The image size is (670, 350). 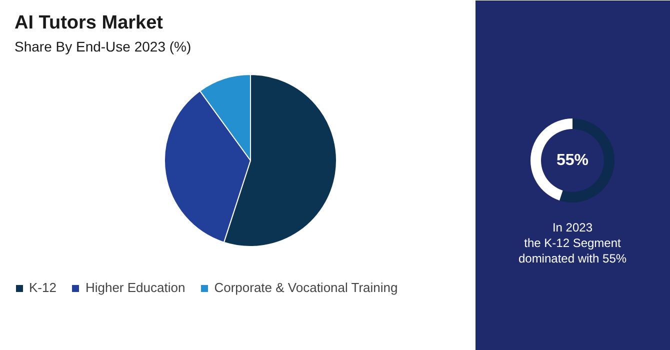 I want to click on chart-subtitle: Share By End-Use 2023 (%), so click(x=103, y=46).